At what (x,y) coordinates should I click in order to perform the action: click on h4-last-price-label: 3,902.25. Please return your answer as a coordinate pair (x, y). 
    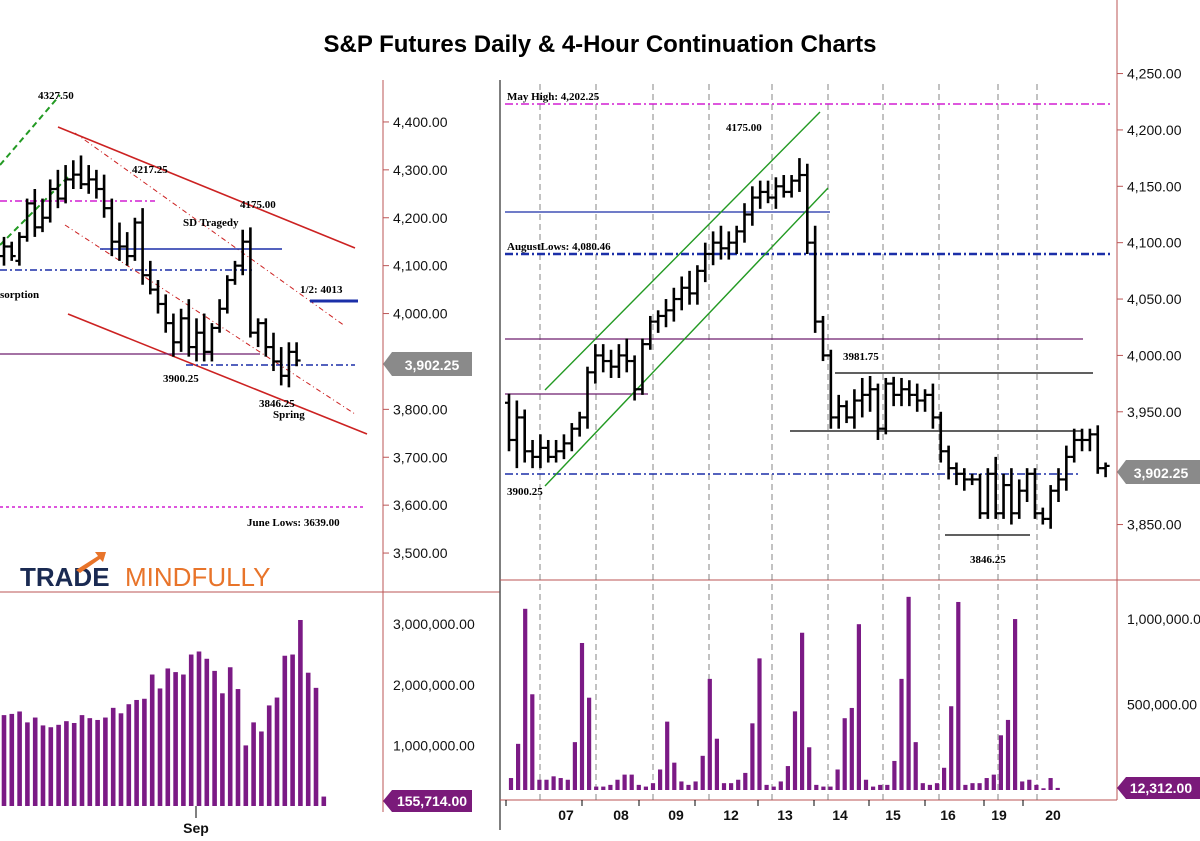
    Looking at the image, I should click on (1161, 473).